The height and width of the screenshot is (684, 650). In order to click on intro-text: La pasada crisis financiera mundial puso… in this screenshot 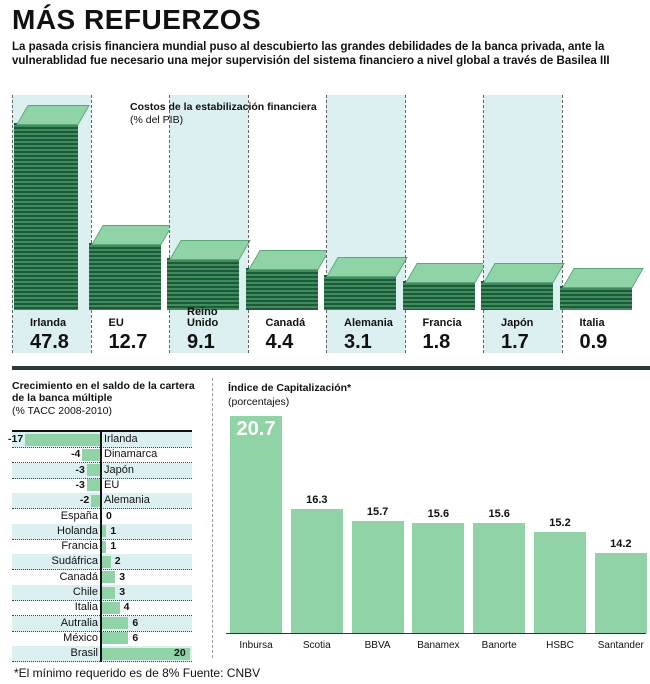, I will do `click(311, 54)`.